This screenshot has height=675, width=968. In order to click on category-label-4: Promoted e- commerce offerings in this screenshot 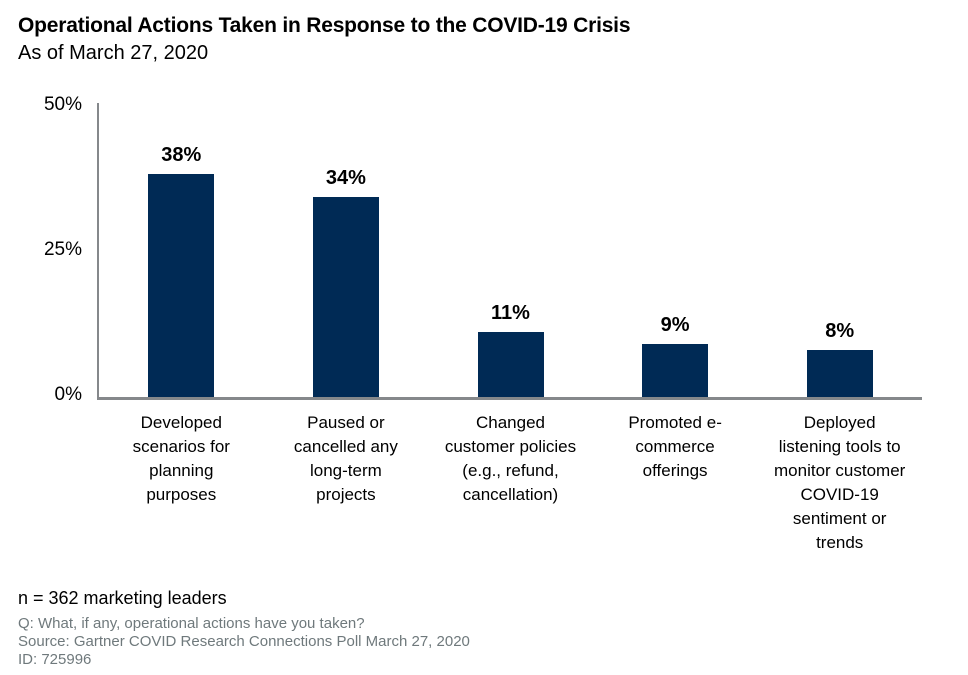, I will do `click(675, 446)`.